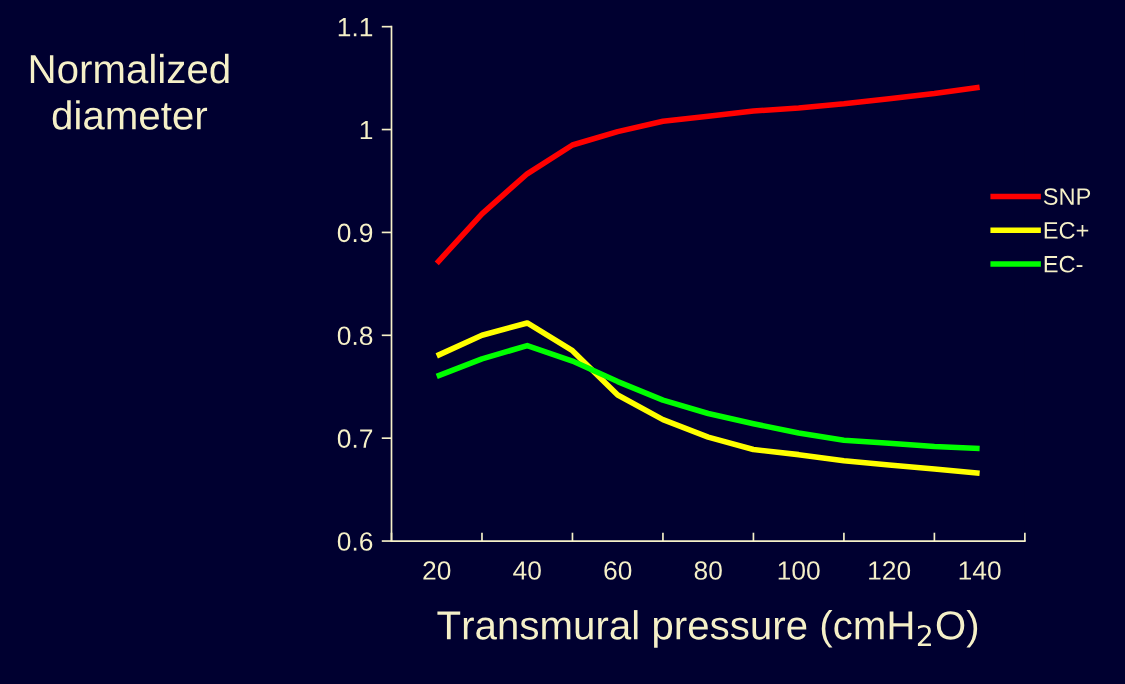 Image resolution: width=1125 pixels, height=684 pixels. Describe the element at coordinates (355, 541) in the screenshot. I see `y-tick-label: 0.6` at that location.